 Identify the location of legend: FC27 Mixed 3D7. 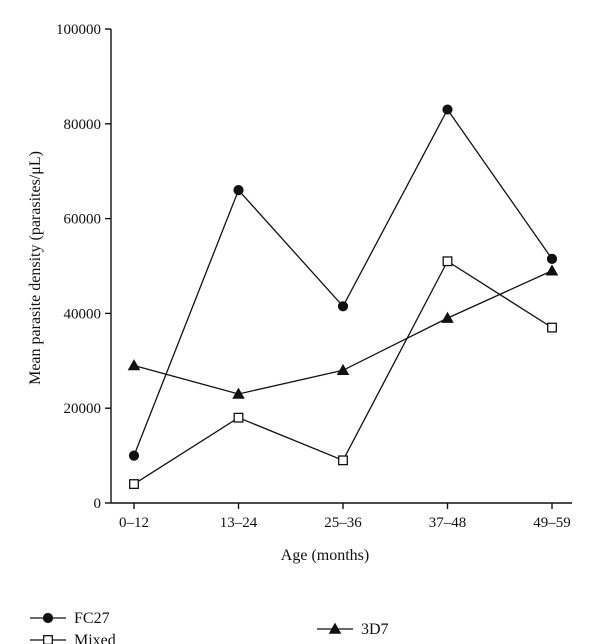
(209, 627).